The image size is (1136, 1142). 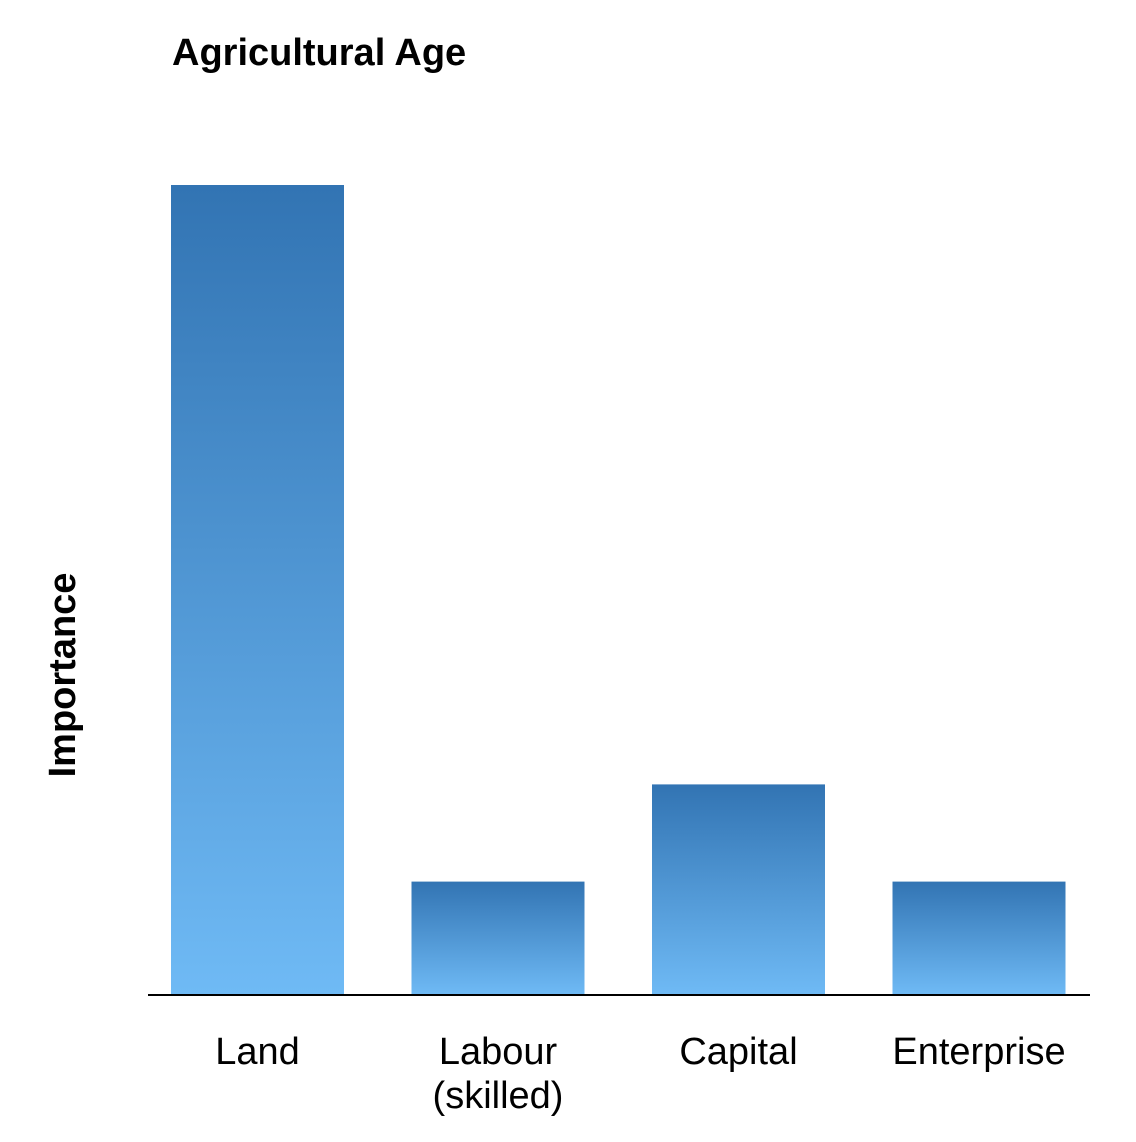 I want to click on x-tick-label: Enterprise, so click(x=979, y=1052).